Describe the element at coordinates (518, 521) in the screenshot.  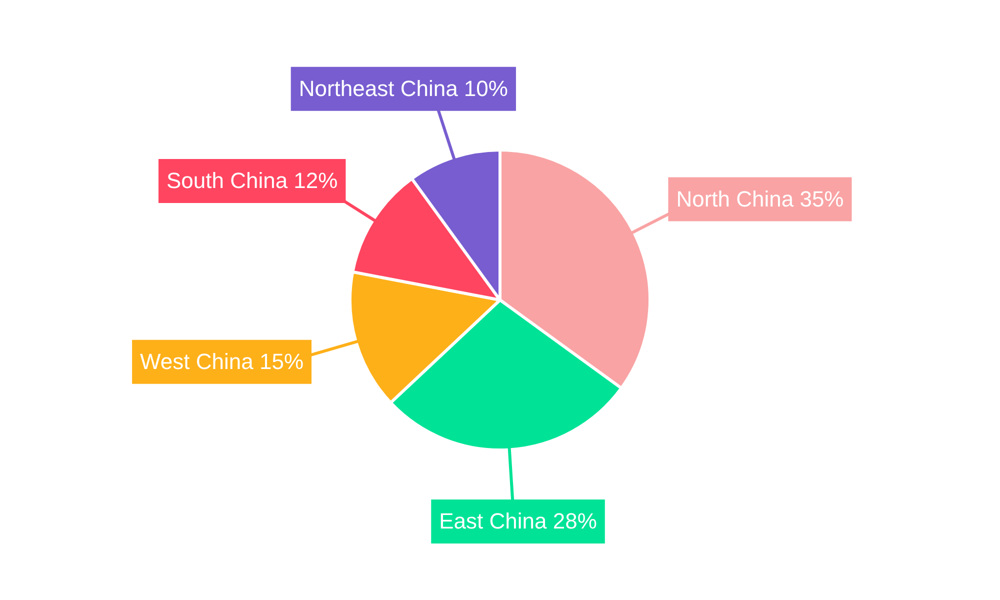
I see `slice-label: East China 28%` at that location.